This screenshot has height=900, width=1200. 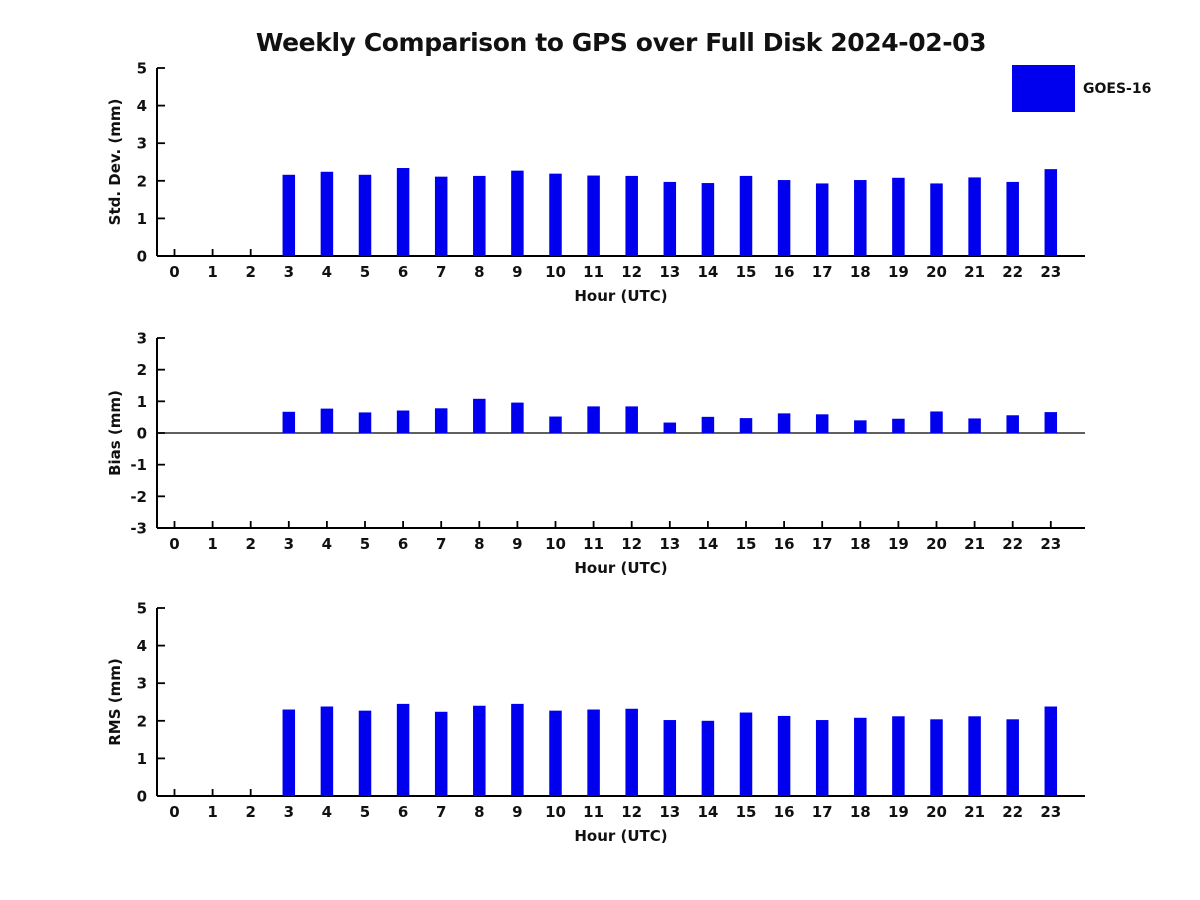 What do you see at coordinates (822, 544) in the screenshot?
I see `x-tick-label: 17` at bounding box center [822, 544].